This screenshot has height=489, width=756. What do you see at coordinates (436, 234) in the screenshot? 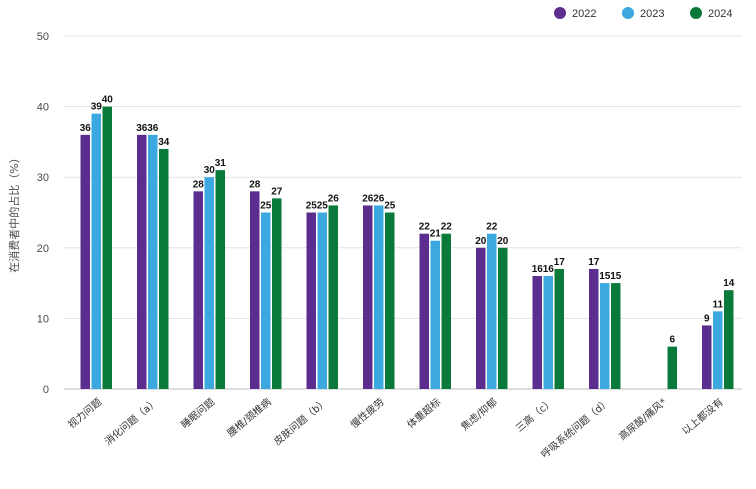
I see `data-label: 21` at bounding box center [436, 234].